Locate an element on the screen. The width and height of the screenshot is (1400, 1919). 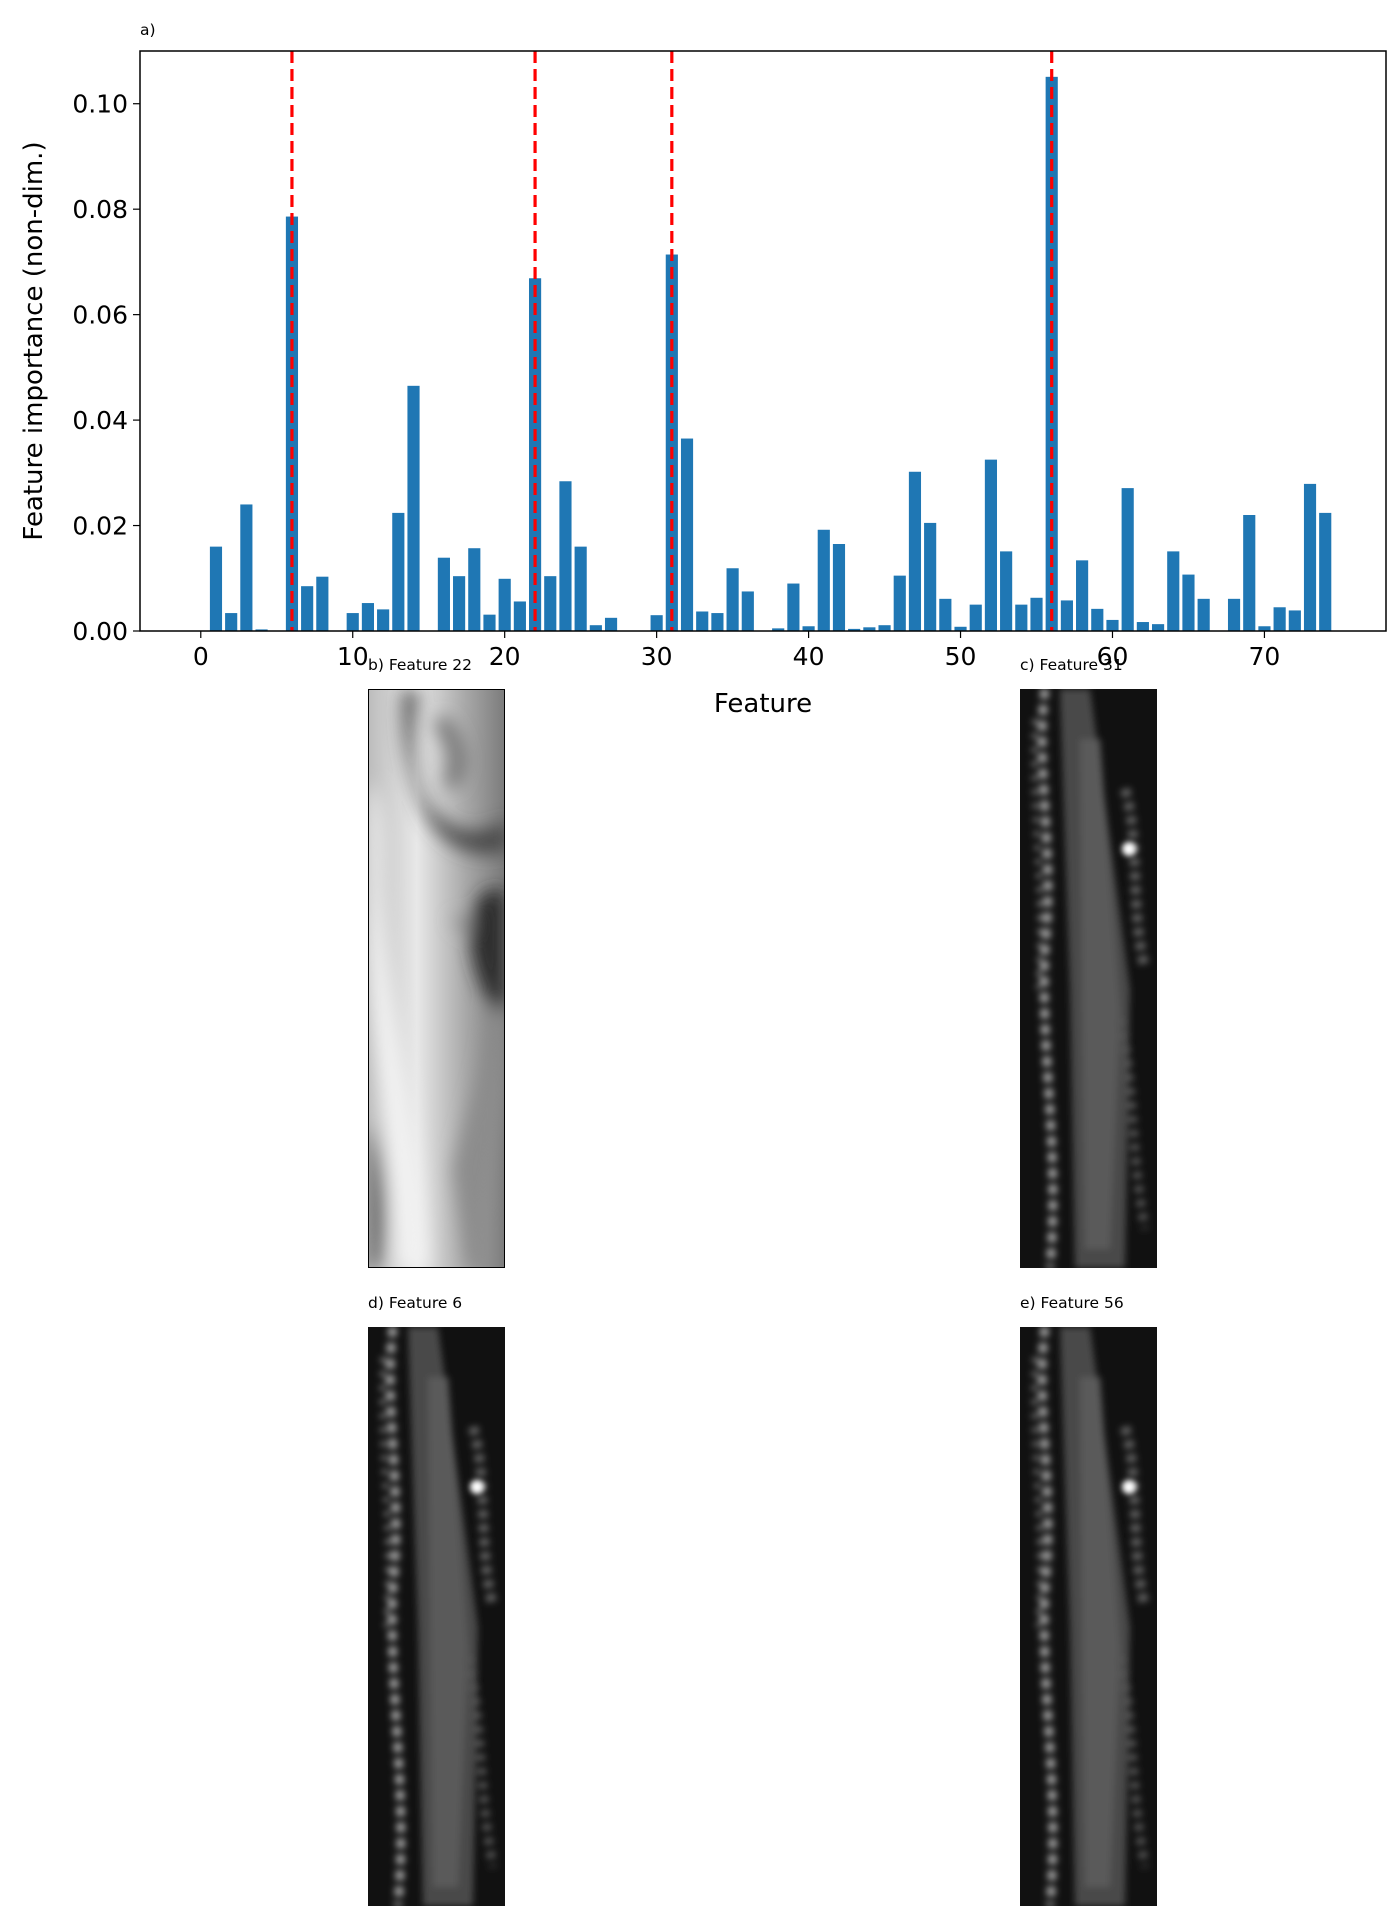
feature-6-image is located at coordinates (436, 1616).